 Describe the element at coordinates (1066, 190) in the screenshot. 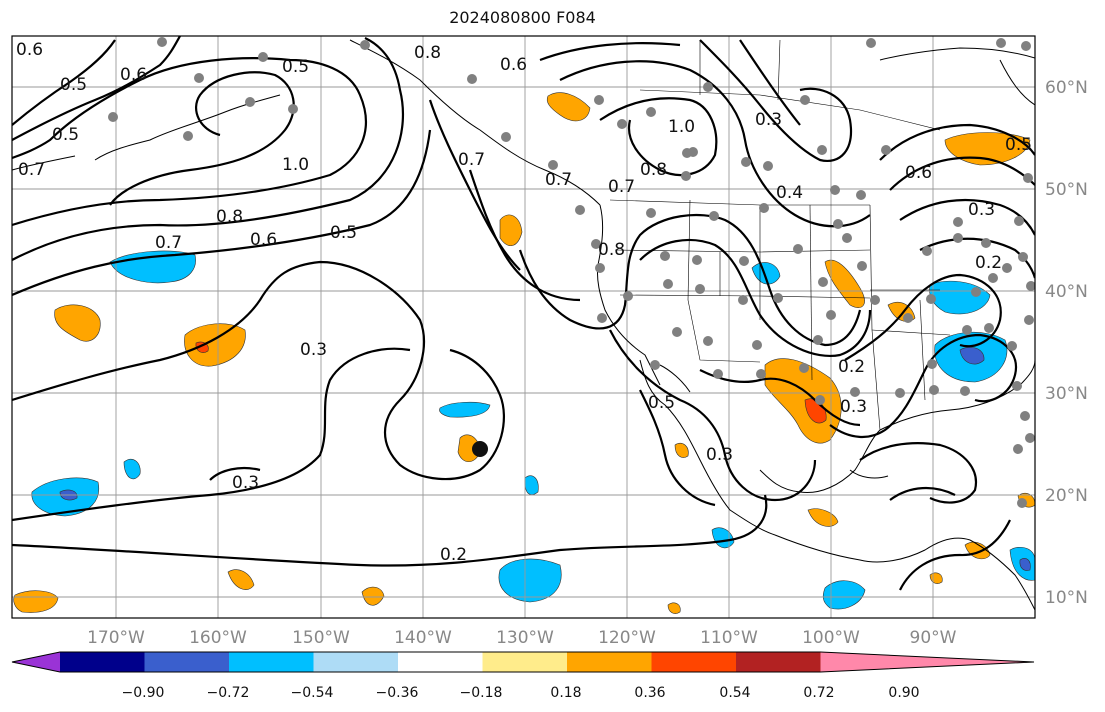

I see `lat-tick-label: 50°N` at that location.